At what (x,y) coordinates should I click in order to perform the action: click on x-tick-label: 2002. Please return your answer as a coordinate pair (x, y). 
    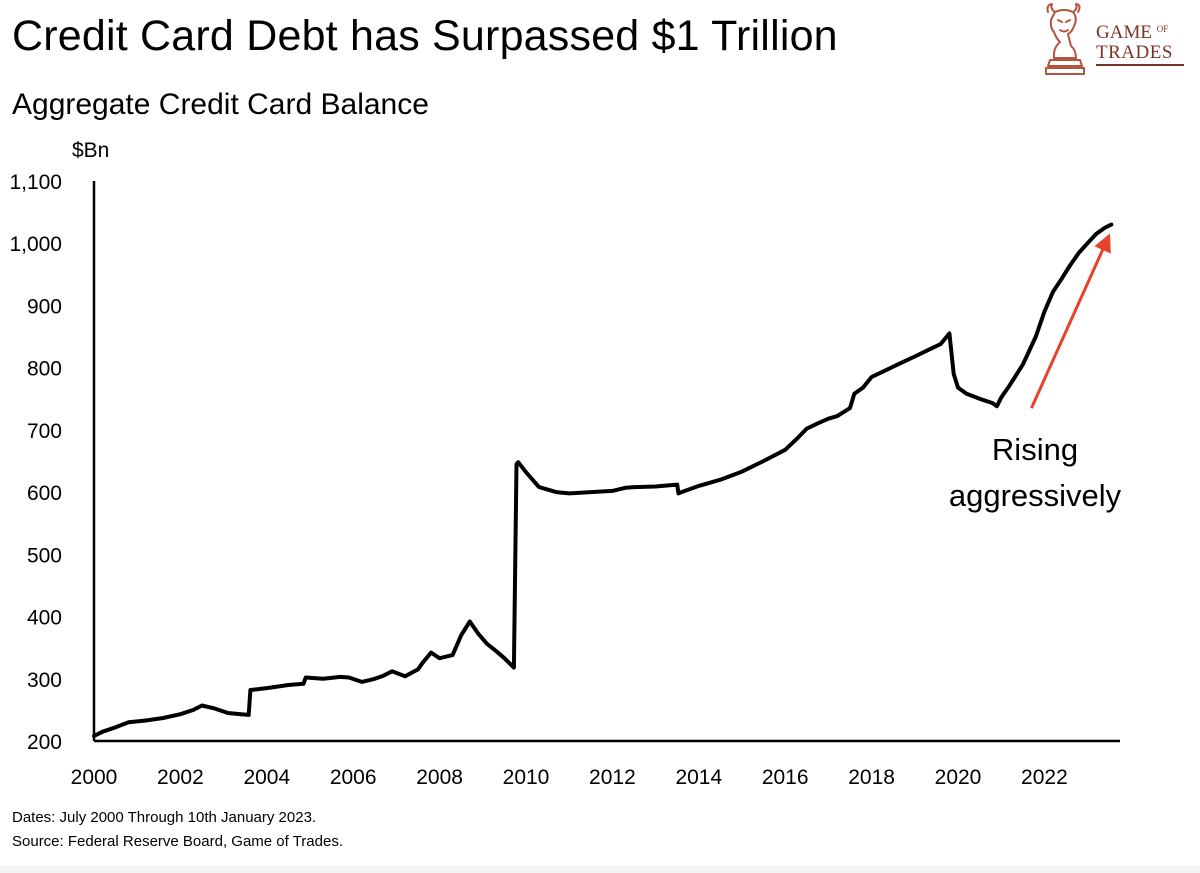
    Looking at the image, I should click on (180, 777).